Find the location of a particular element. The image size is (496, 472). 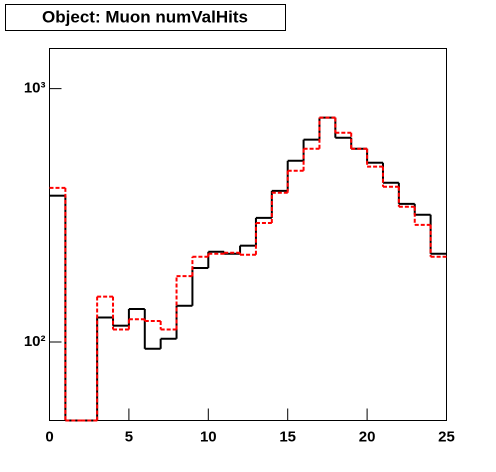

chart-title: Object: Muon numValHits is located at coordinates (145, 16).